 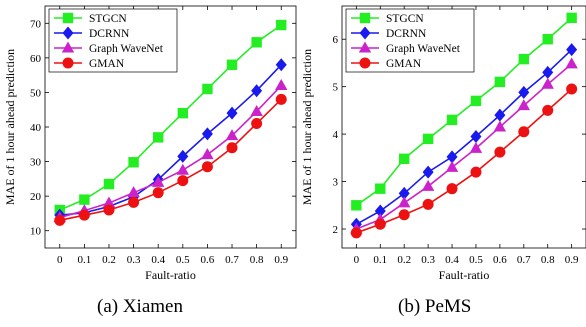 I want to click on x-tick-label: 0.4, so click(x=452, y=260).